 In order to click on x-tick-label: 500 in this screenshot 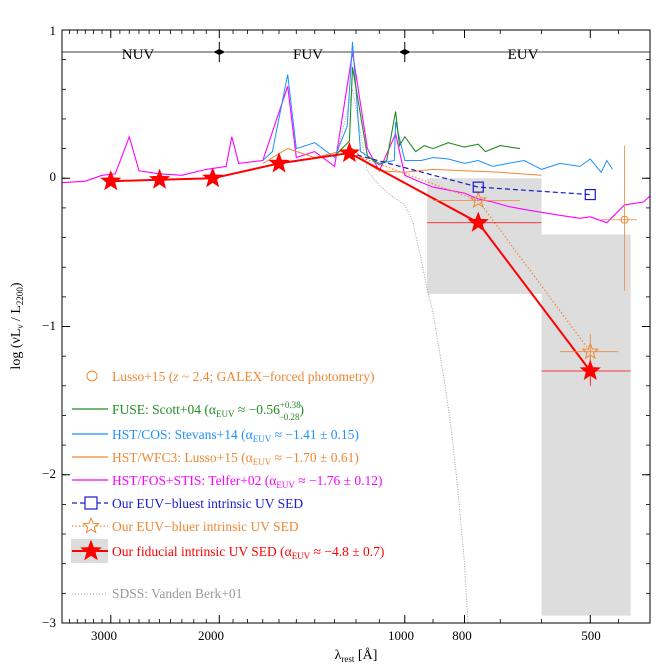, I will do `click(591, 635)`.